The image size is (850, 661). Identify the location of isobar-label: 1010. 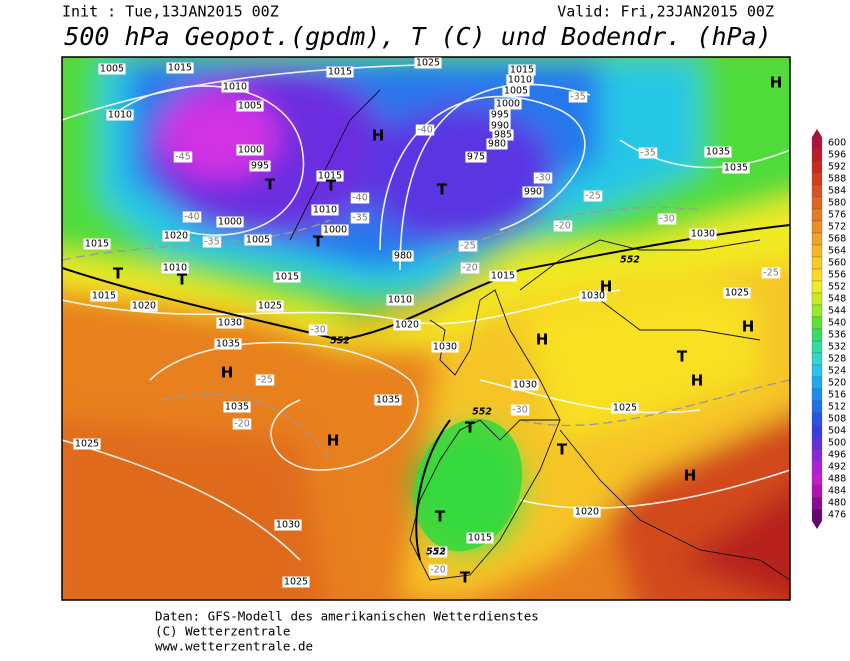
(175, 268).